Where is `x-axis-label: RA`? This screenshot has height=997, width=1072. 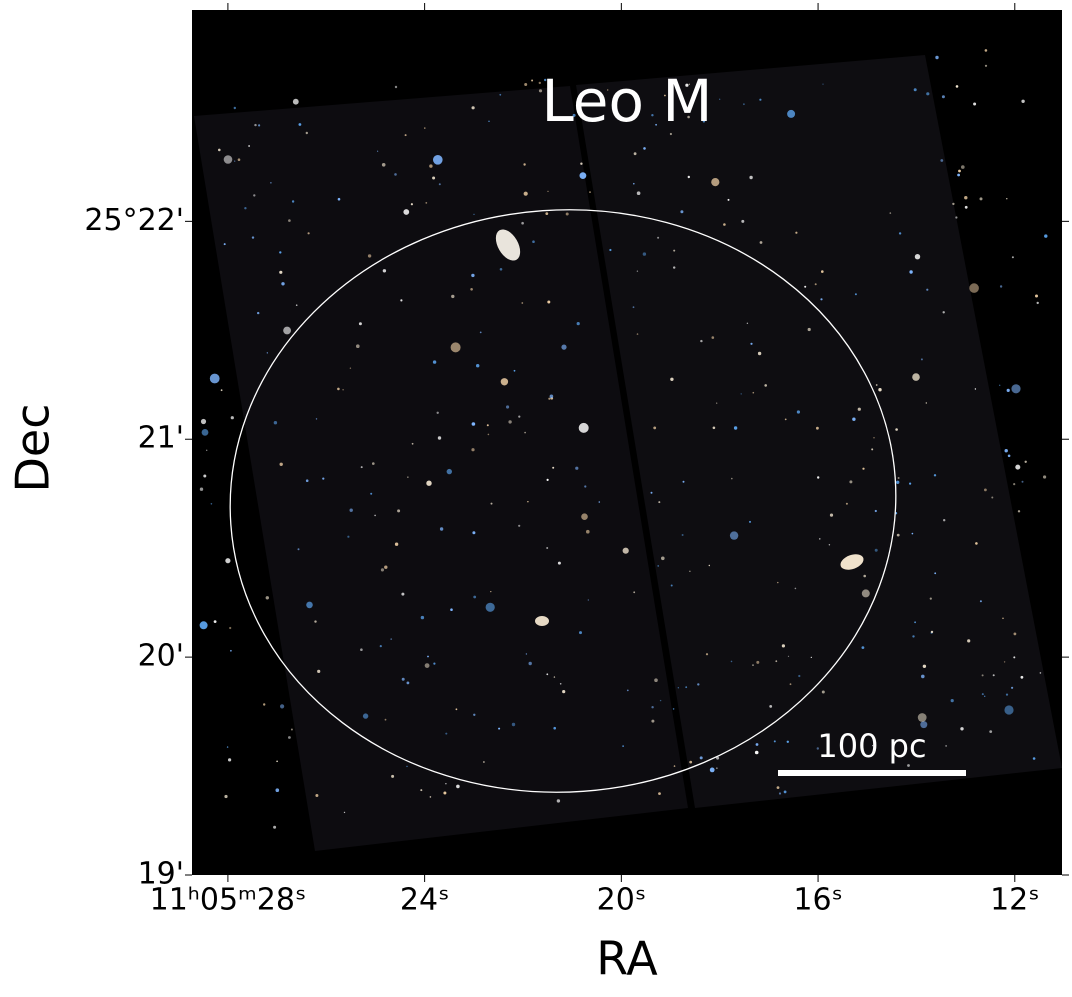
x-axis-label: RA is located at coordinates (627, 959).